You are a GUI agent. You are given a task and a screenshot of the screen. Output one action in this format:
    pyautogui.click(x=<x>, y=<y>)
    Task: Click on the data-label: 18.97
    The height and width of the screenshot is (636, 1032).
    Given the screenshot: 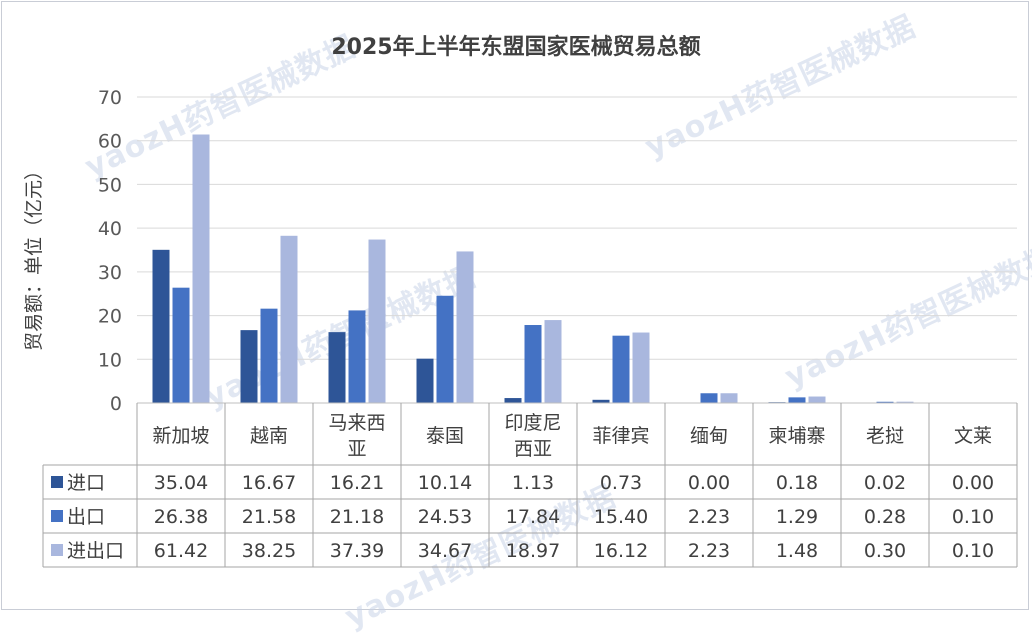 What is the action you would take?
    pyautogui.click(x=533, y=551)
    